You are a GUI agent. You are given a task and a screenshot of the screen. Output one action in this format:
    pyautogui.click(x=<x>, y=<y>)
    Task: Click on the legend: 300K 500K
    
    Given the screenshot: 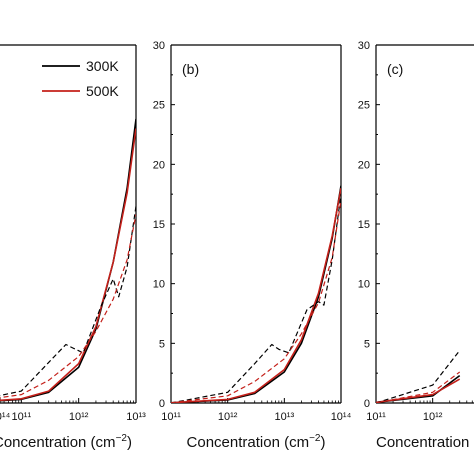 What is the action you would take?
    pyautogui.click(x=80, y=78)
    